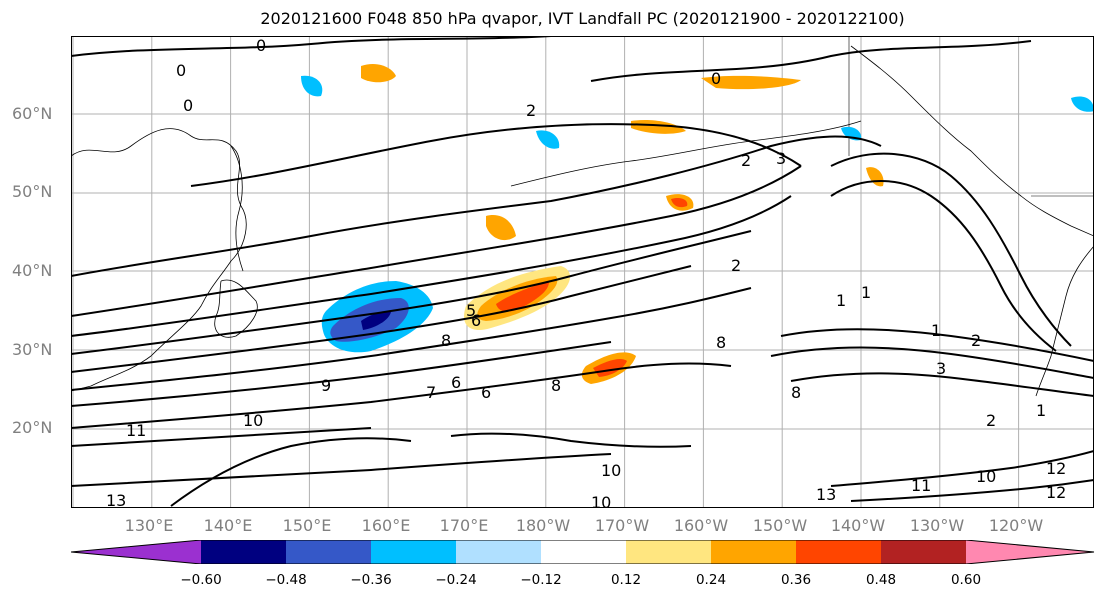  I want to click on contour-label: 9, so click(326, 385).